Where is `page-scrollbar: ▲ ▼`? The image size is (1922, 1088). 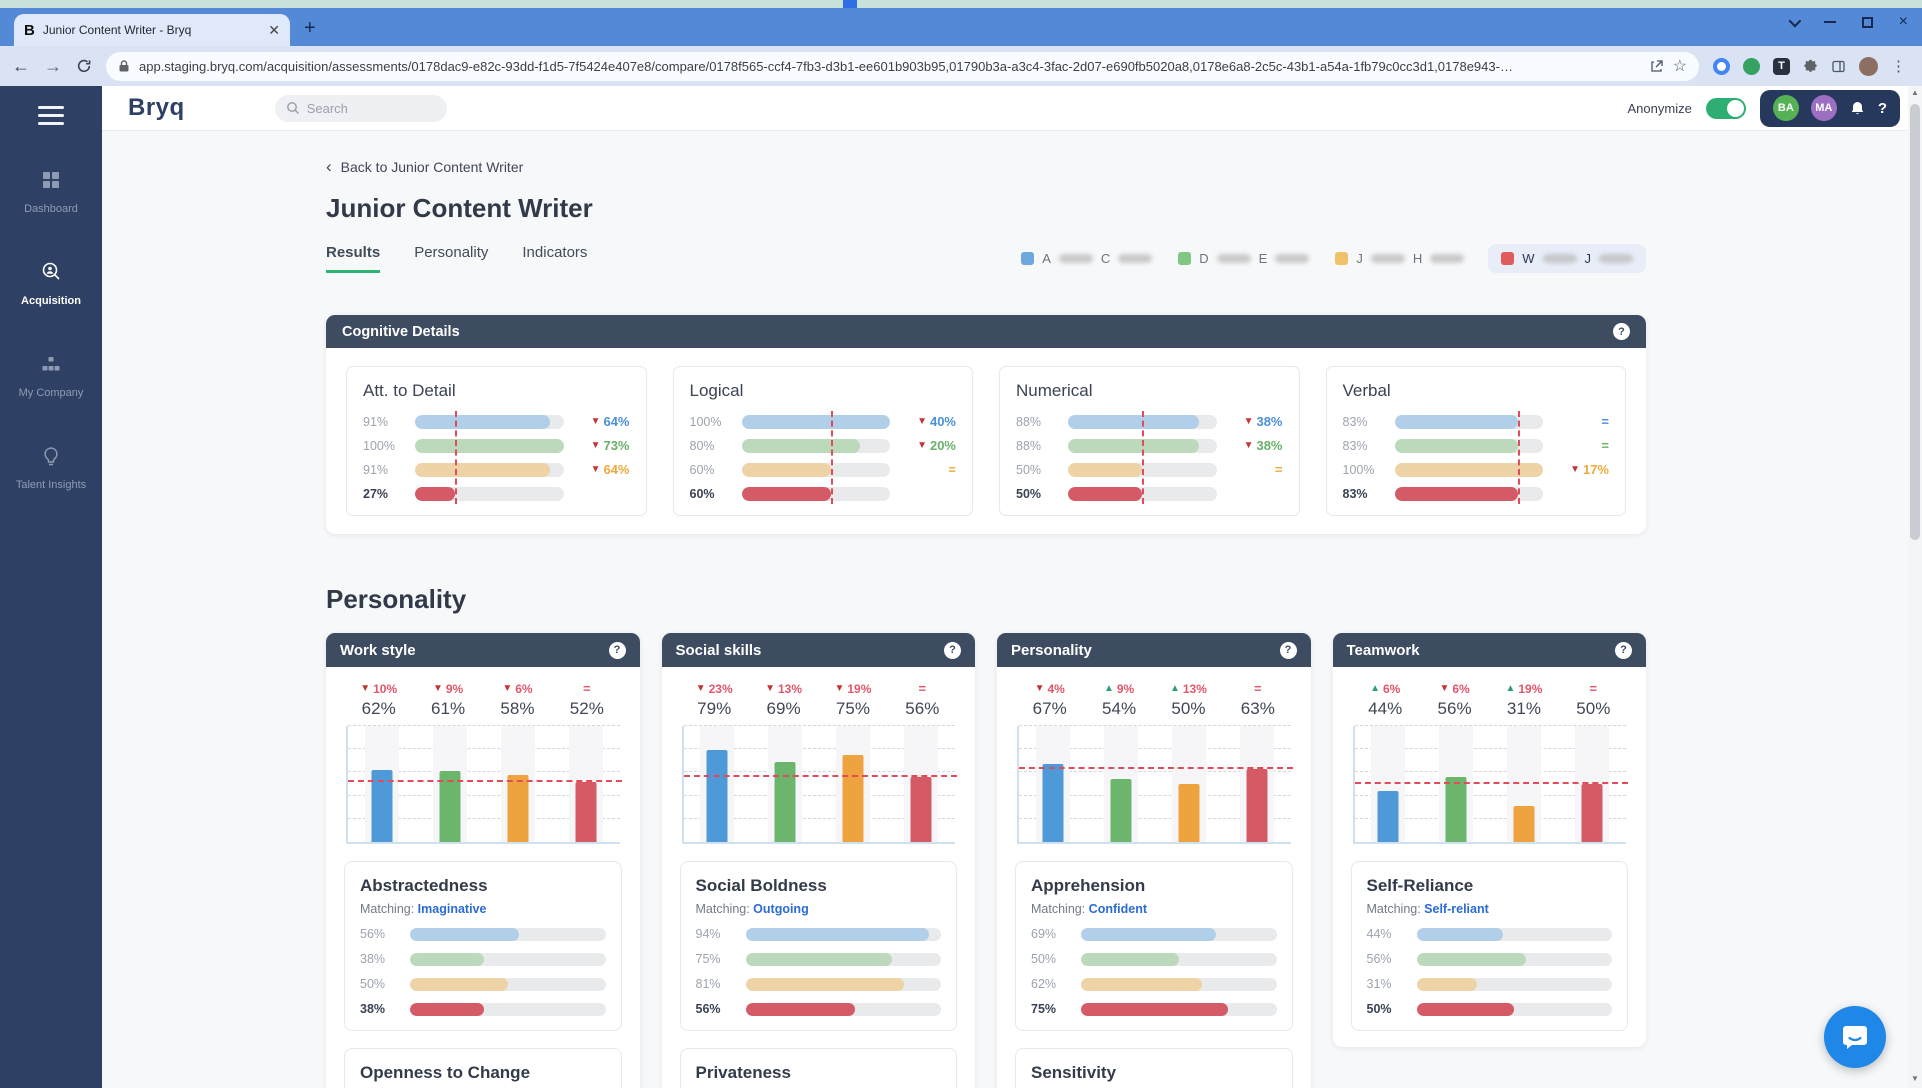
page-scrollbar: ▲ ▼ is located at coordinates (1915, 587).